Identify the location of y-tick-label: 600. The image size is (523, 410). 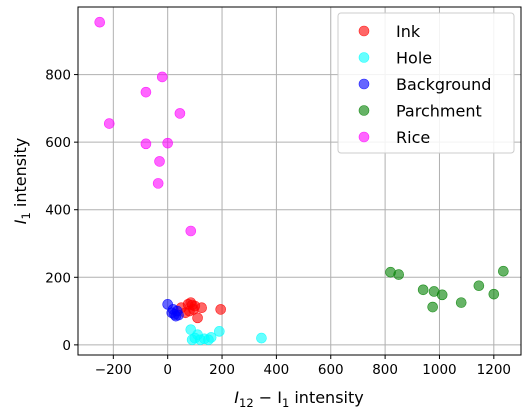
(58, 143).